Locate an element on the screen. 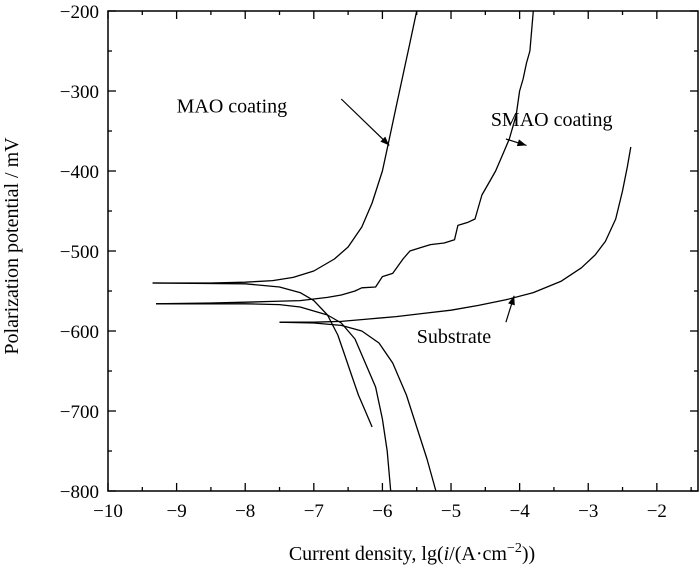 This screenshot has width=700, height=570. y-tick-label: −600 is located at coordinates (79, 332).